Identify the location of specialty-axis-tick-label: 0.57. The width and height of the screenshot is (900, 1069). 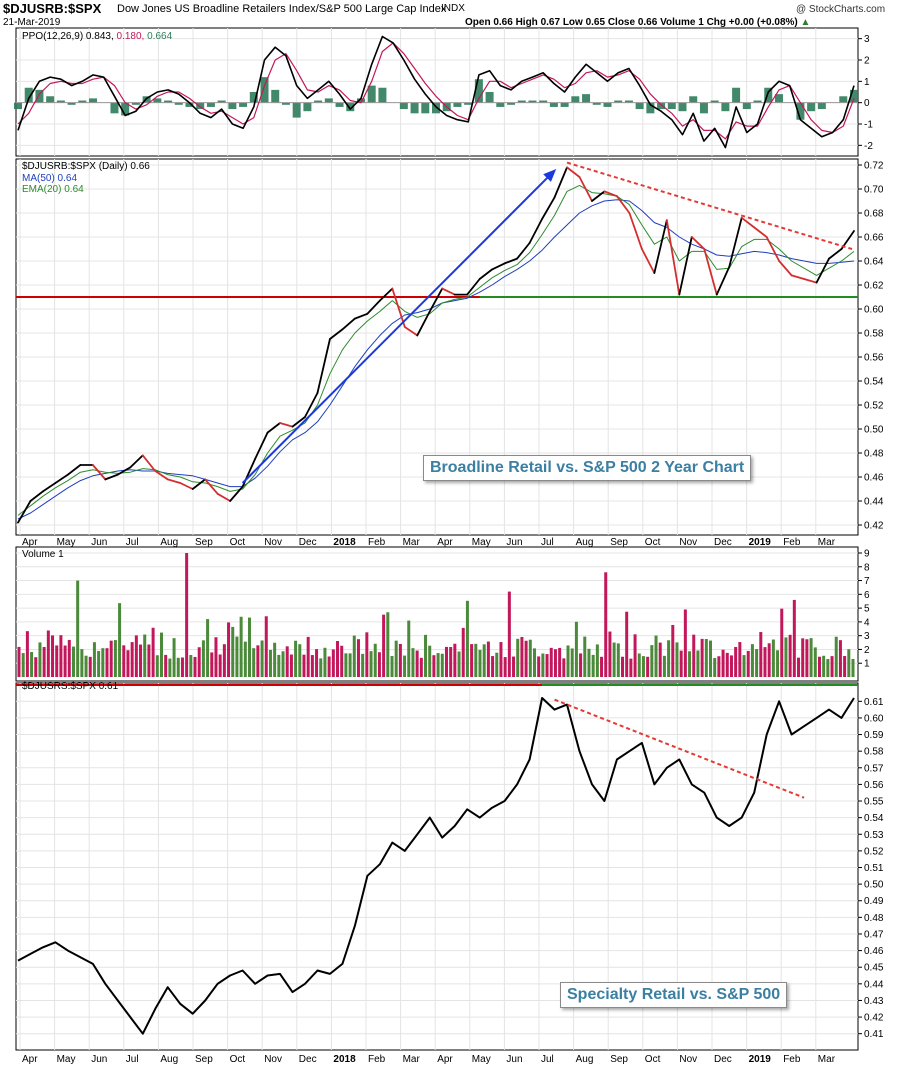
(874, 768).